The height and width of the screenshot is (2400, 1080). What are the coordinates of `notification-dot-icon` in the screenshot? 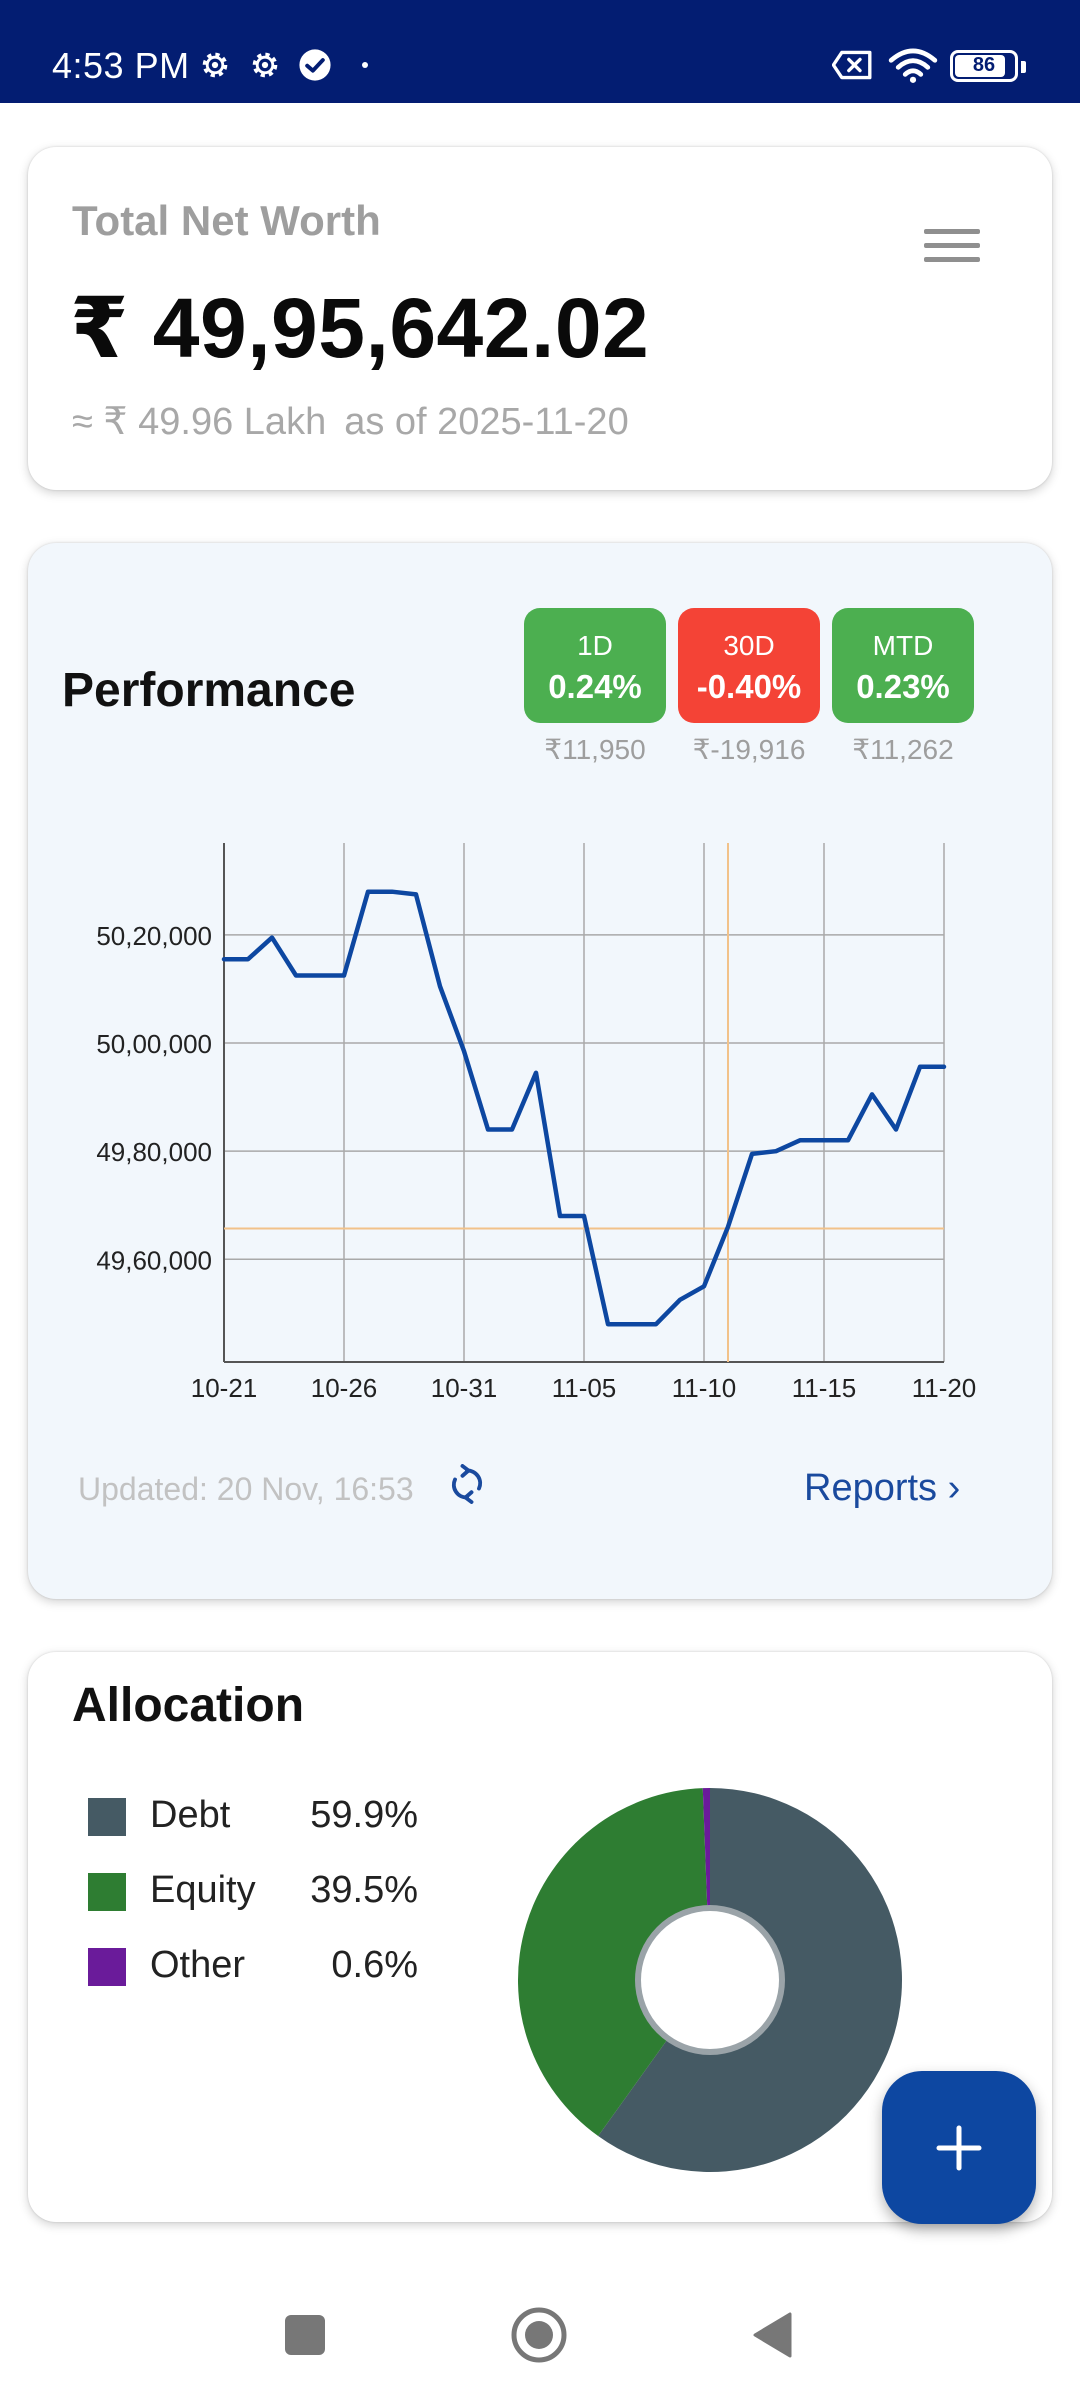 It's located at (365, 65).